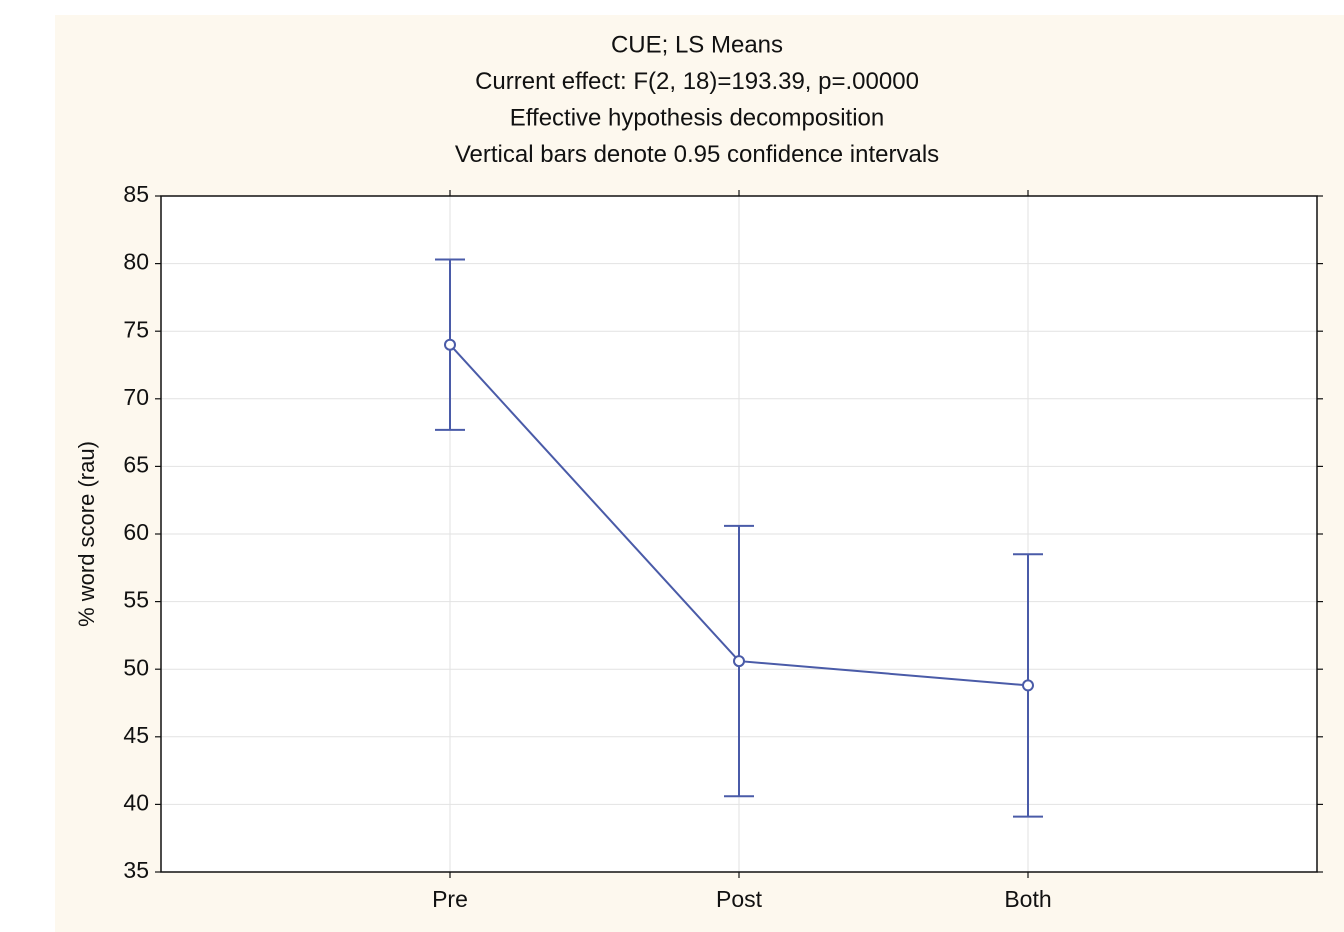 The height and width of the screenshot is (932, 1344). I want to click on chart-title: CUE; LS Means, so click(697, 44).